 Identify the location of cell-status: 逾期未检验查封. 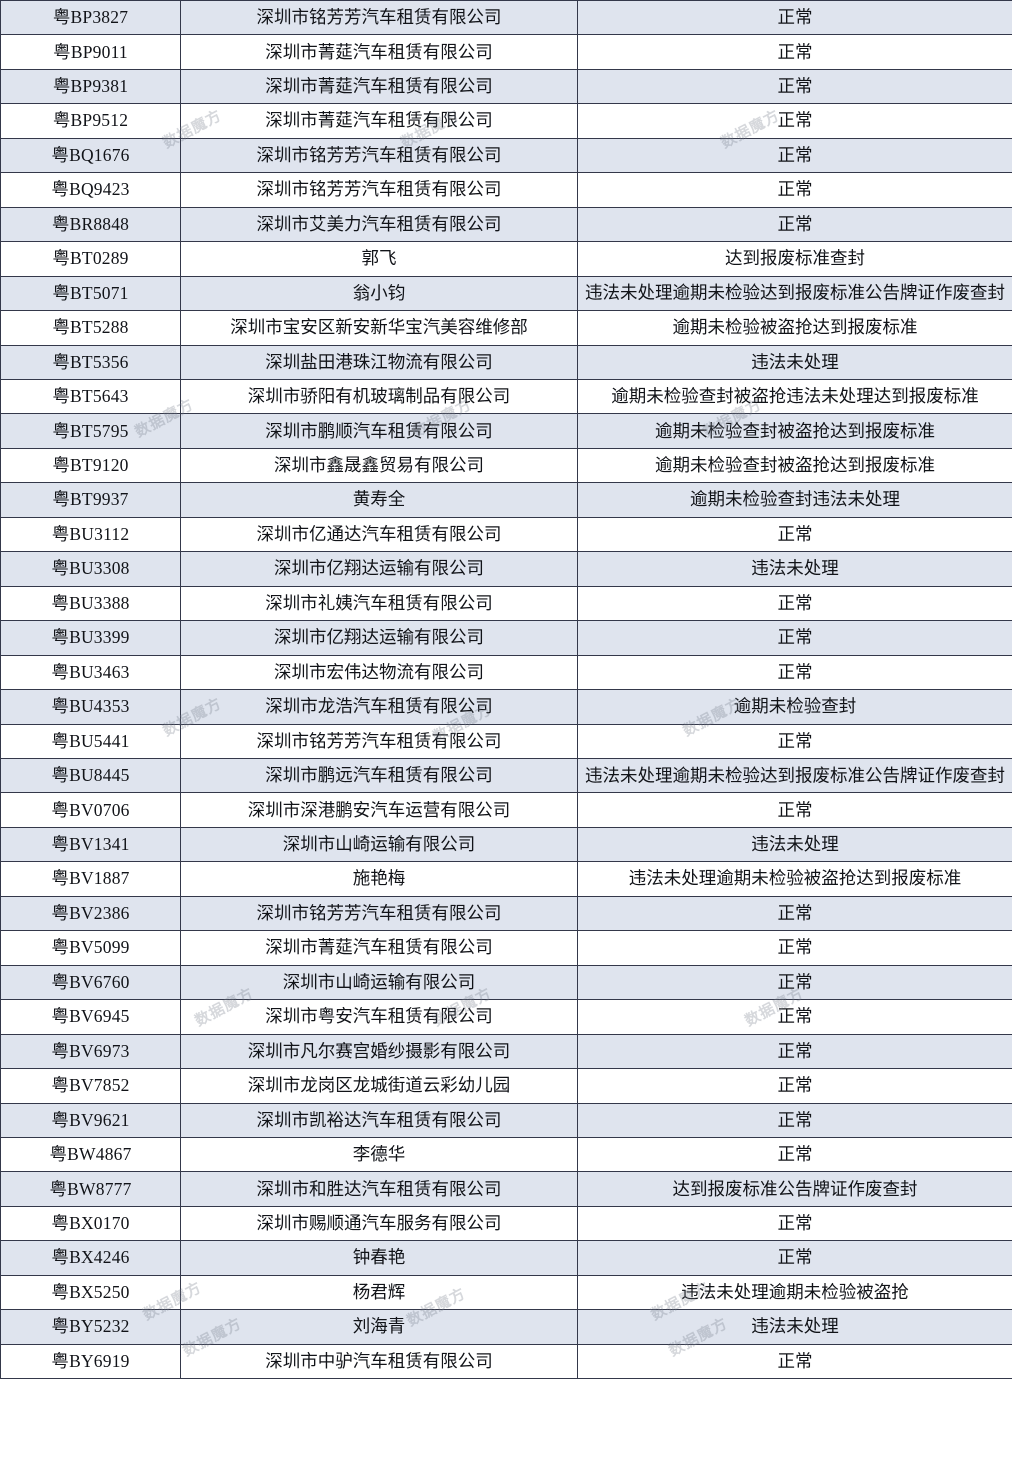
(794, 707).